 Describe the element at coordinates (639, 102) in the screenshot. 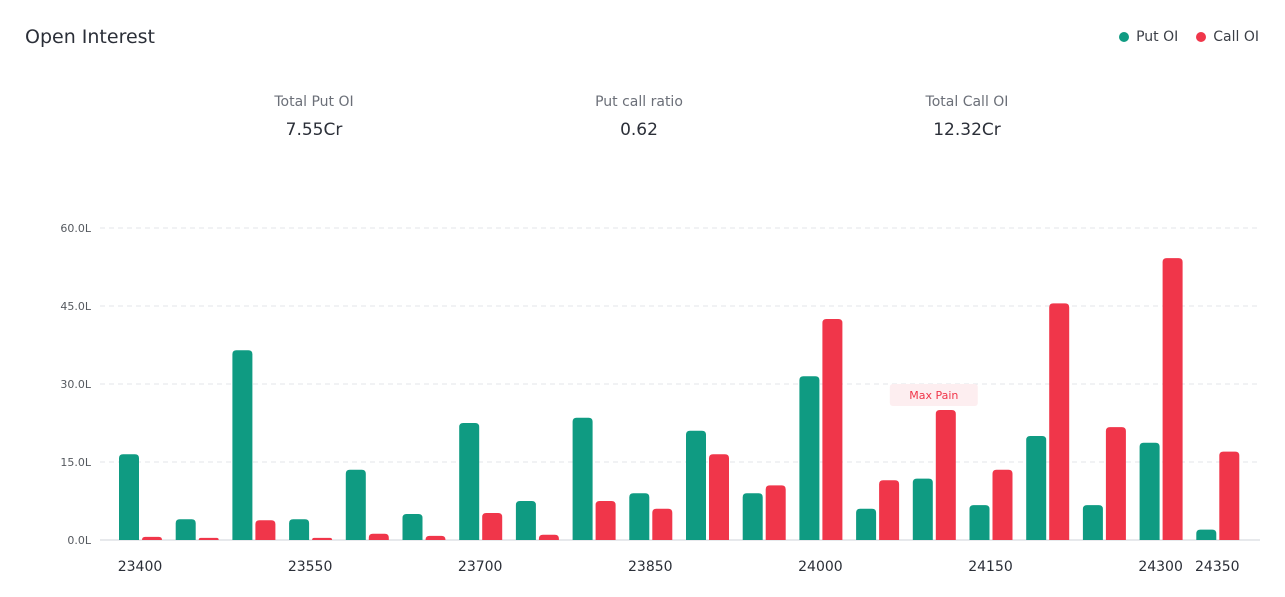

I see `stat-label-put-call-ratio: Put call ratio` at that location.